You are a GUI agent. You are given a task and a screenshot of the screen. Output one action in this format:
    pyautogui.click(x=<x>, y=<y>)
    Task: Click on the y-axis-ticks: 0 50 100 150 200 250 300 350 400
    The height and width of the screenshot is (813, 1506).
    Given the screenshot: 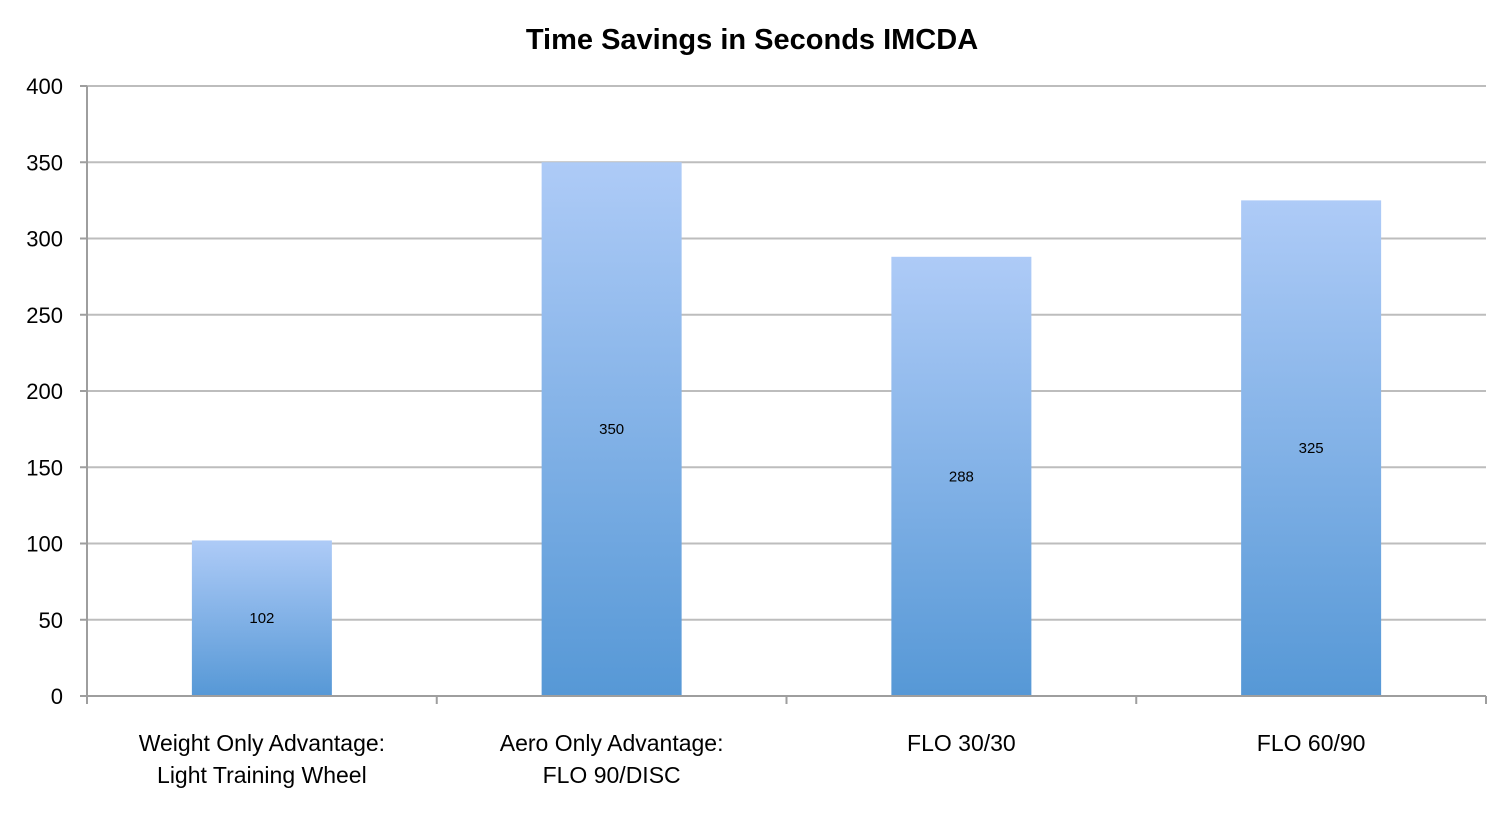 What is the action you would take?
    pyautogui.click(x=56, y=391)
    